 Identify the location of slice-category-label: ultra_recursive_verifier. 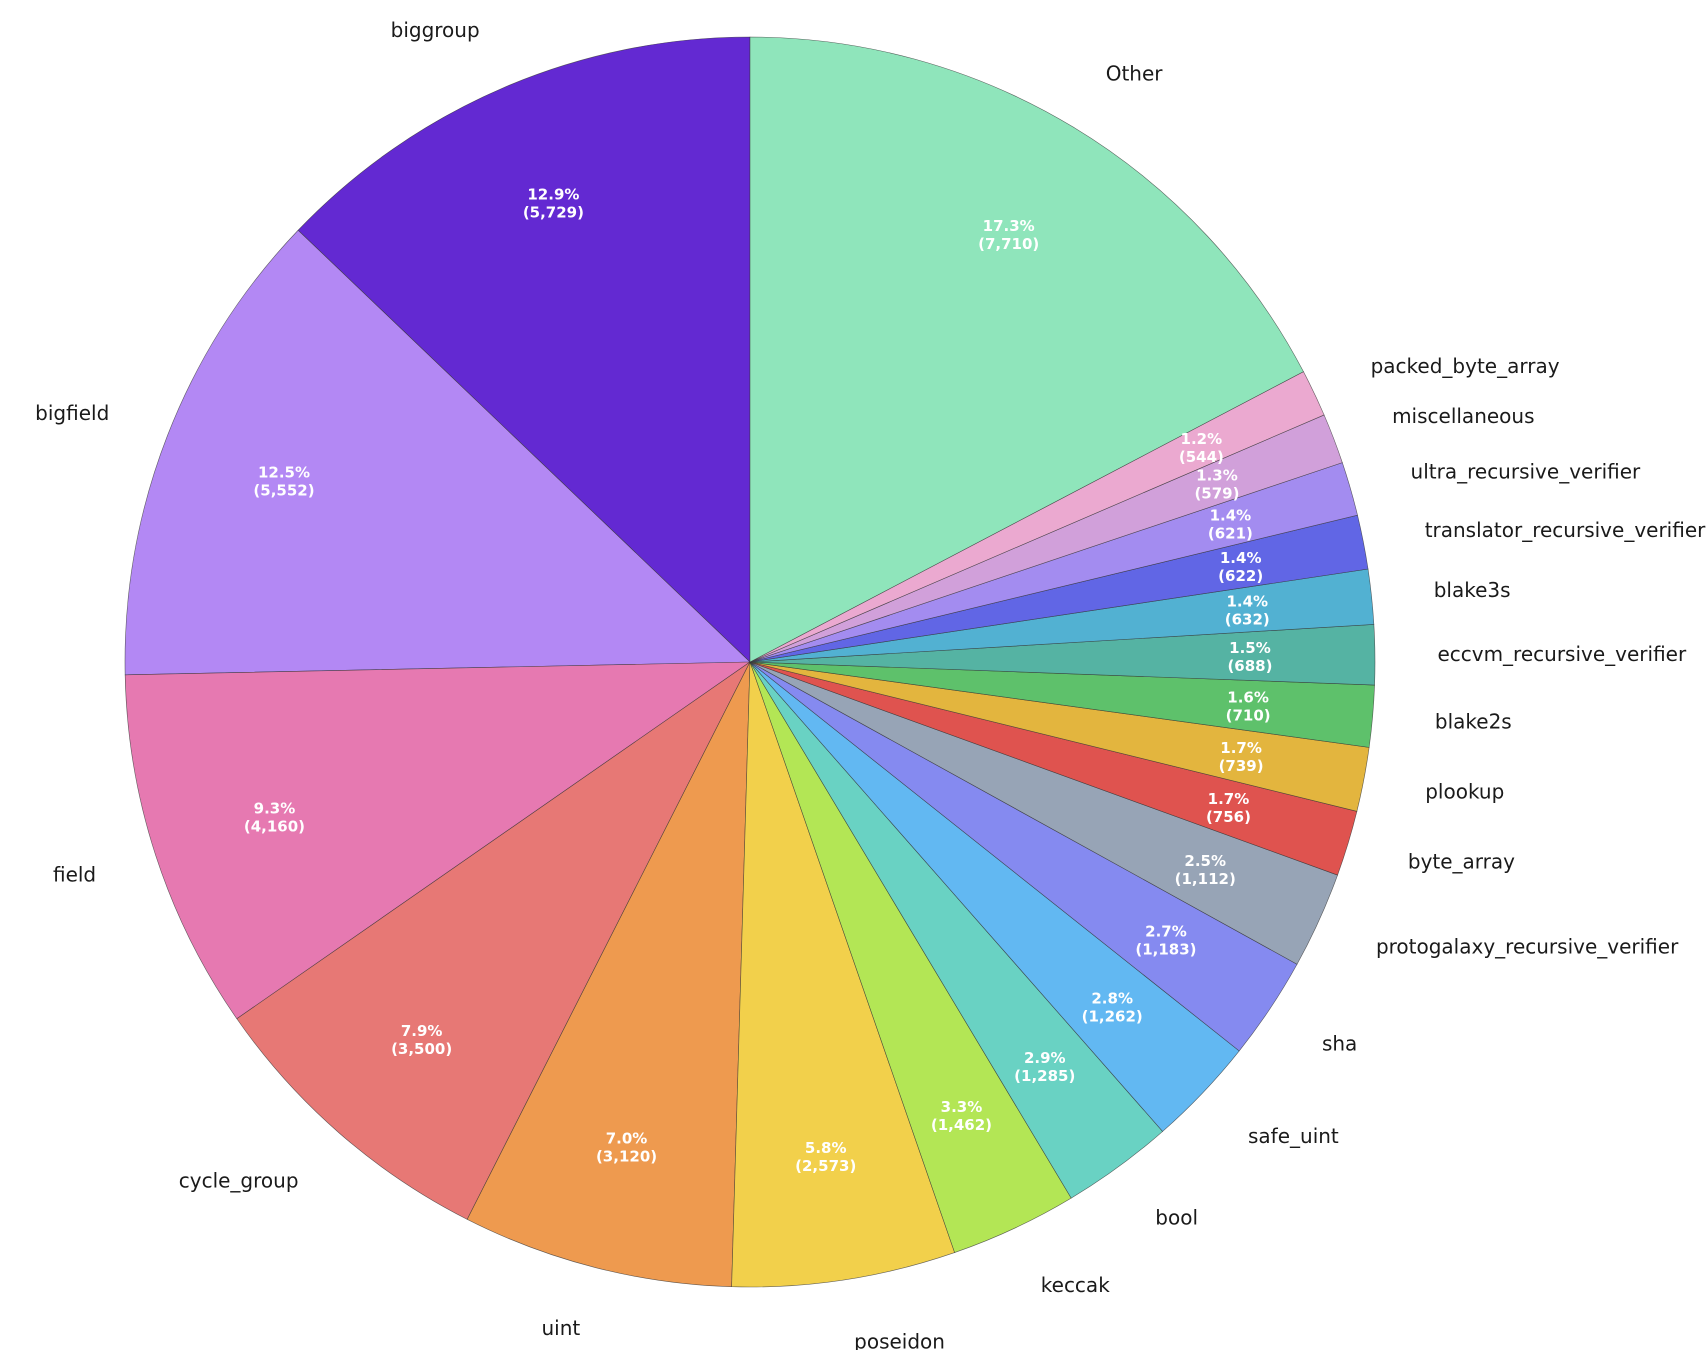
(1526, 471).